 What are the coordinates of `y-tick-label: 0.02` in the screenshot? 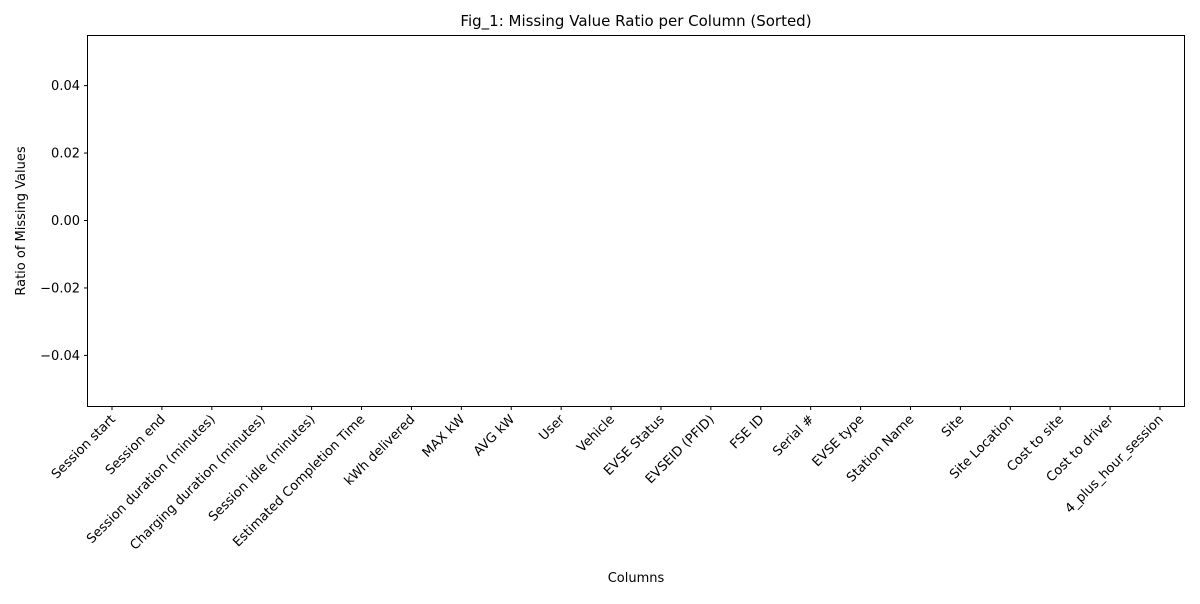 It's located at (65, 154).